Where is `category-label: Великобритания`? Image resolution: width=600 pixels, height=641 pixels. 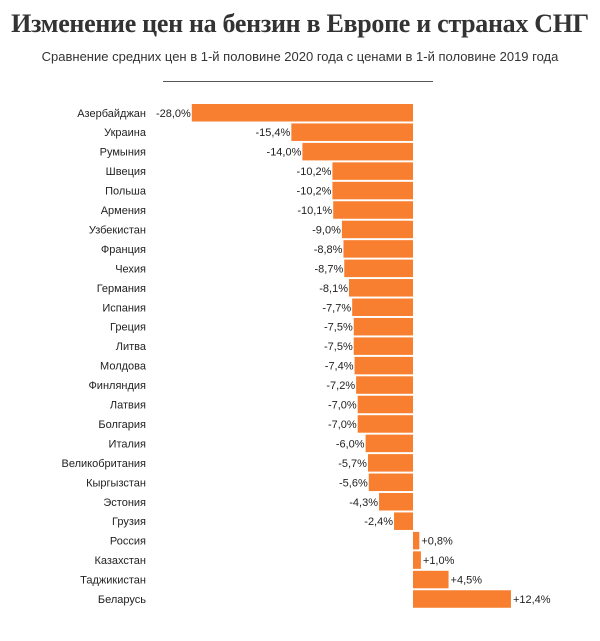
category-label: Великобритания is located at coordinates (104, 464).